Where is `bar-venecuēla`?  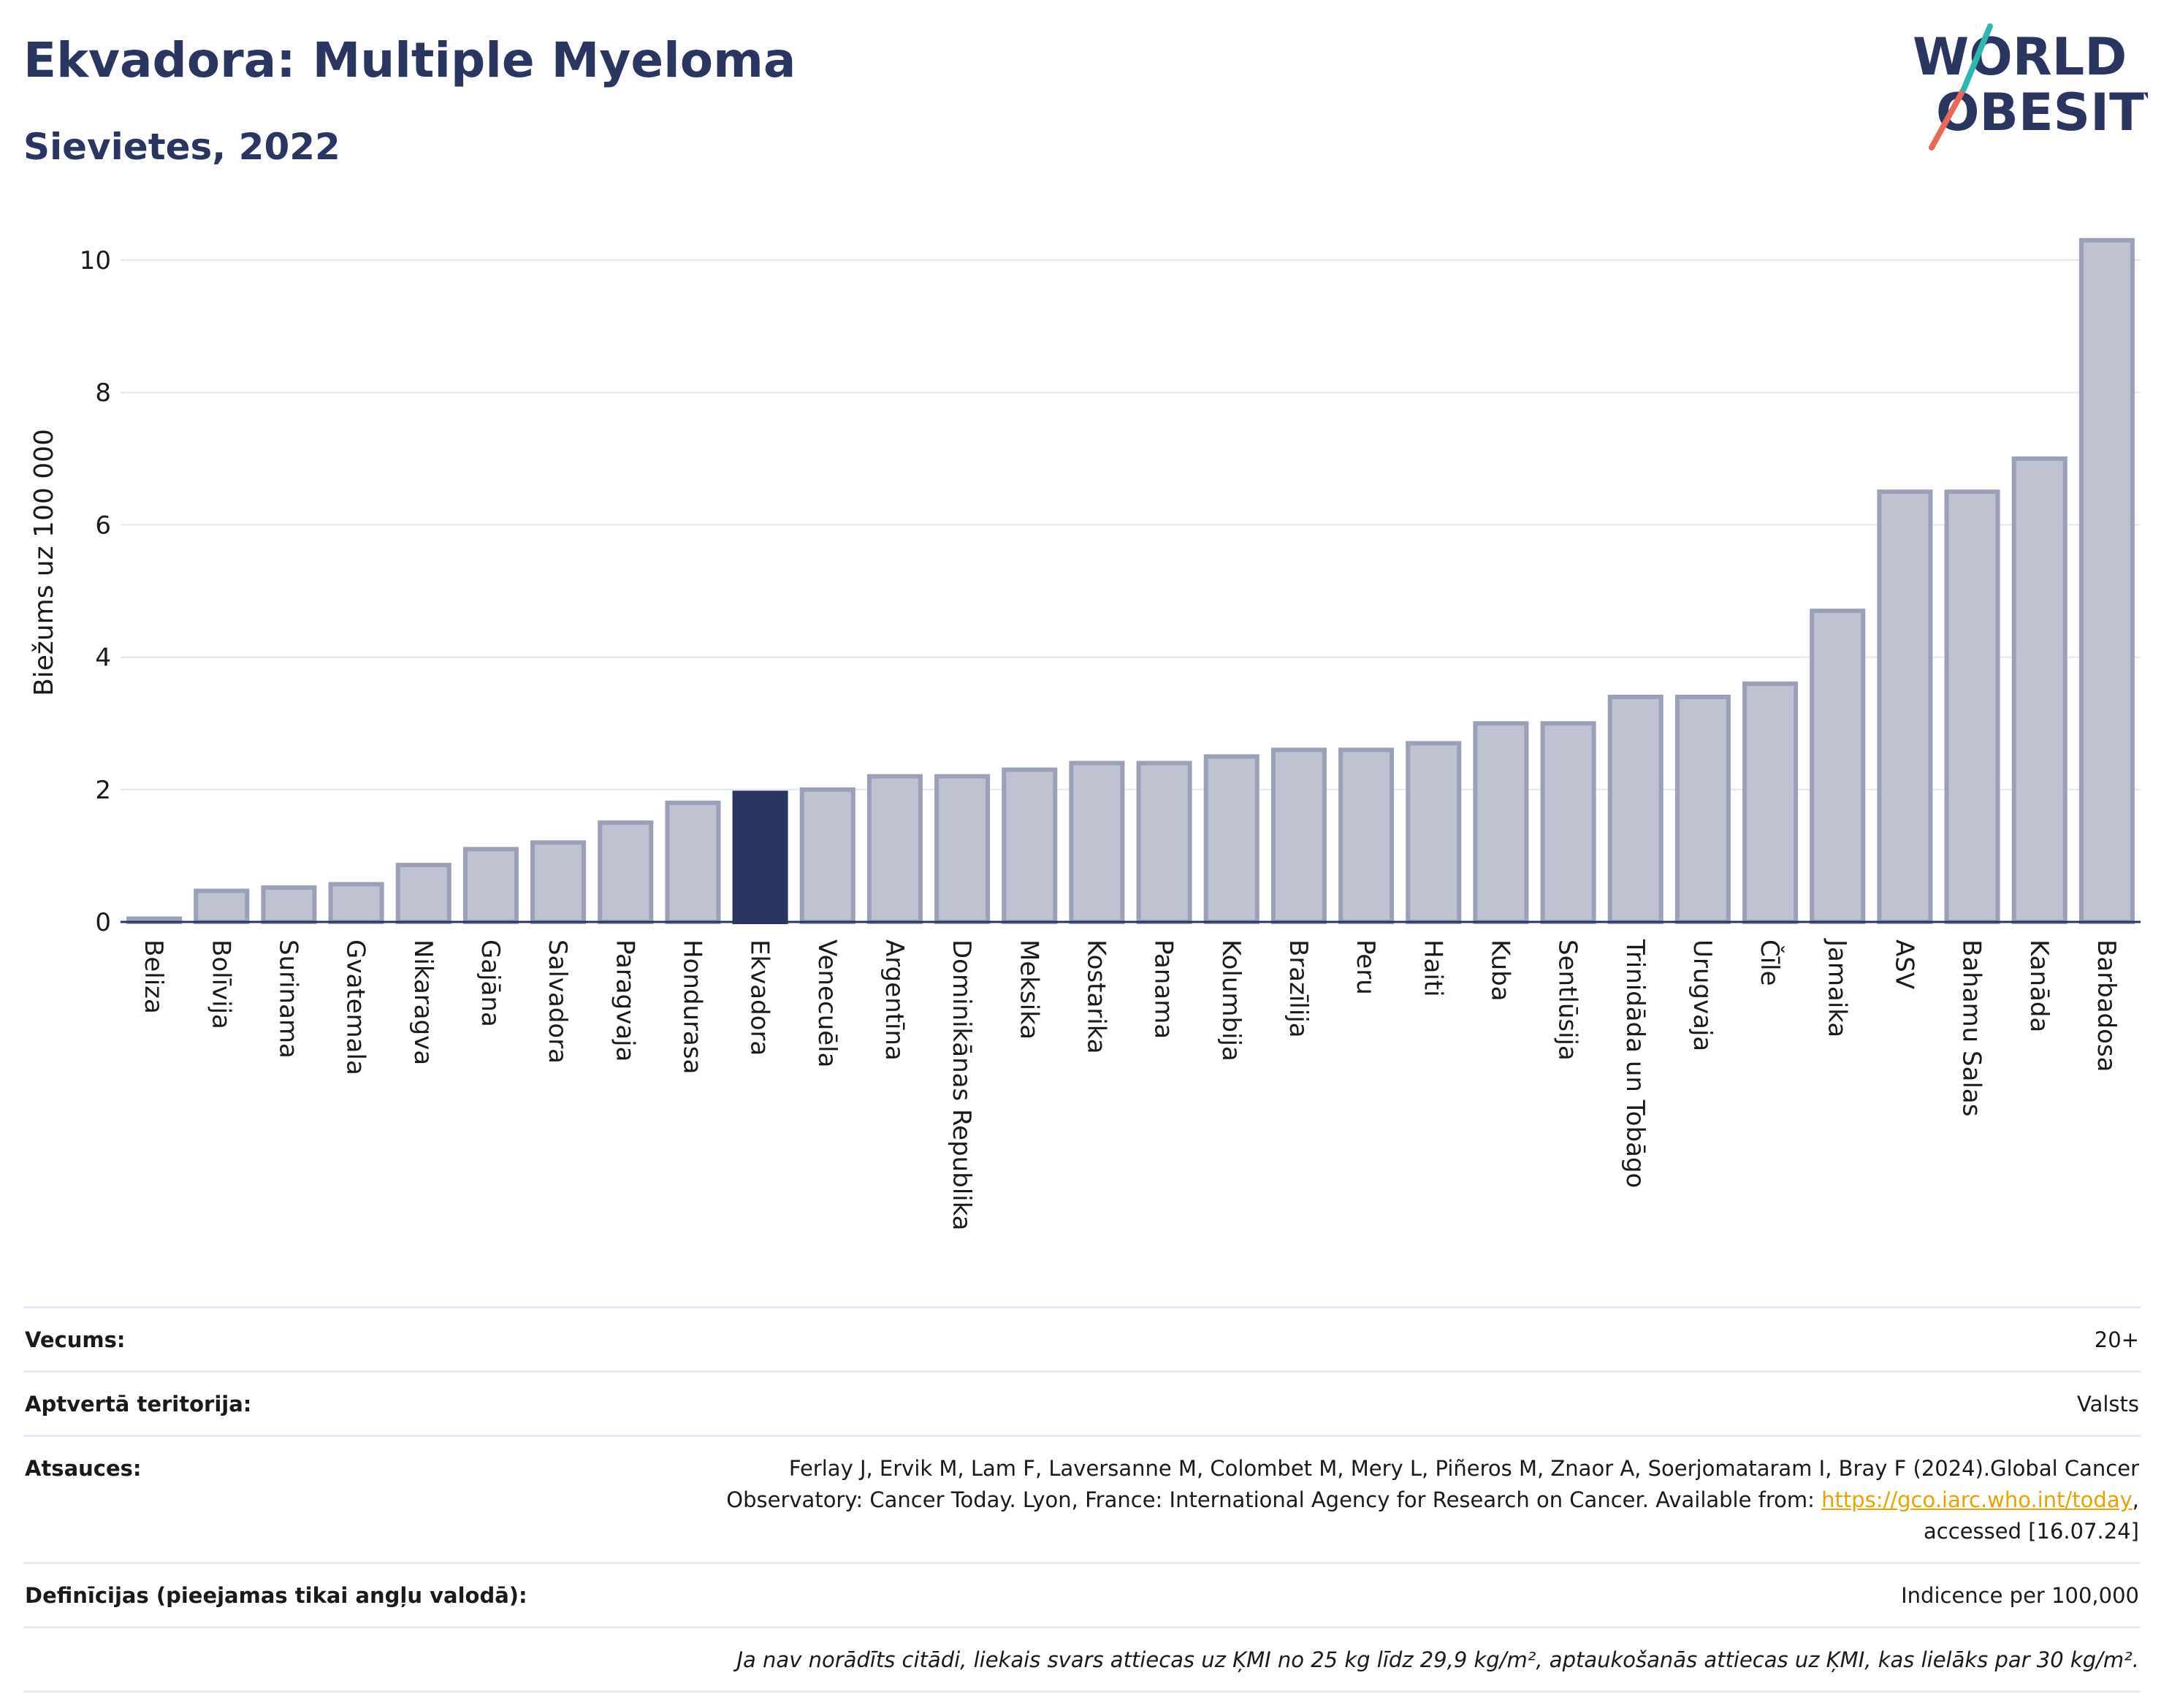 bar-venecuēla is located at coordinates (827, 856).